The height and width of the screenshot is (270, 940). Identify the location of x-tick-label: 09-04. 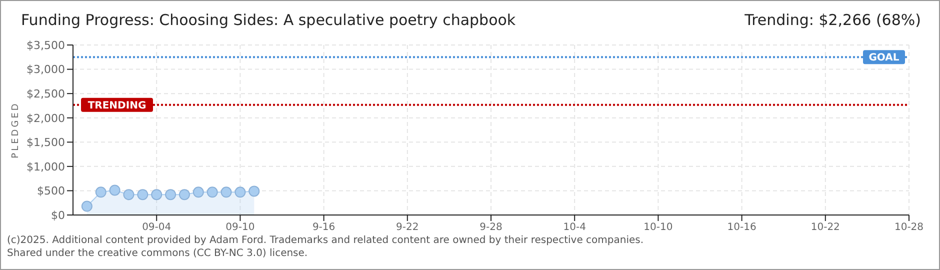
(157, 228).